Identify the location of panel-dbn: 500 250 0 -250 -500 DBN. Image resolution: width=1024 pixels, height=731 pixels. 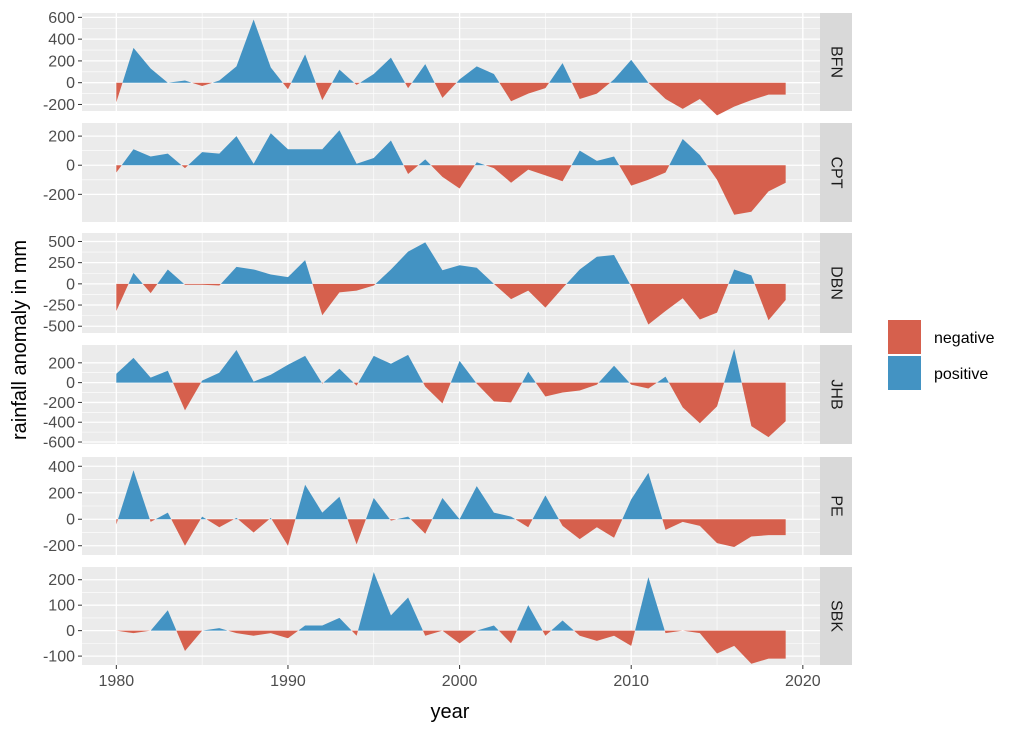
(447, 284).